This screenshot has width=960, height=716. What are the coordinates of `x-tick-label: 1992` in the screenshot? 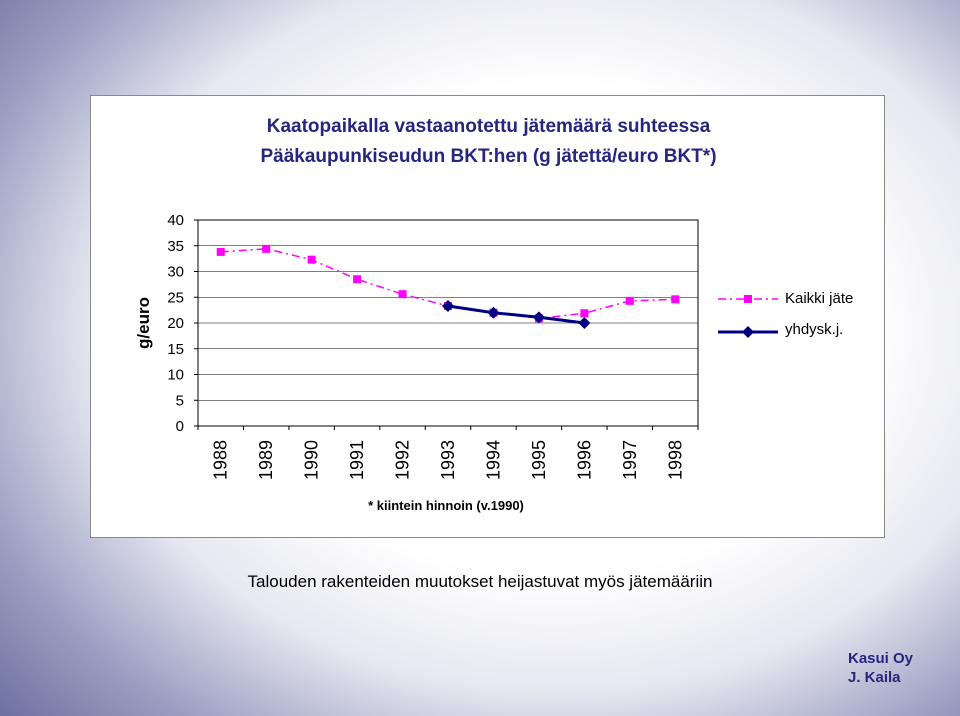 It's located at (403, 460).